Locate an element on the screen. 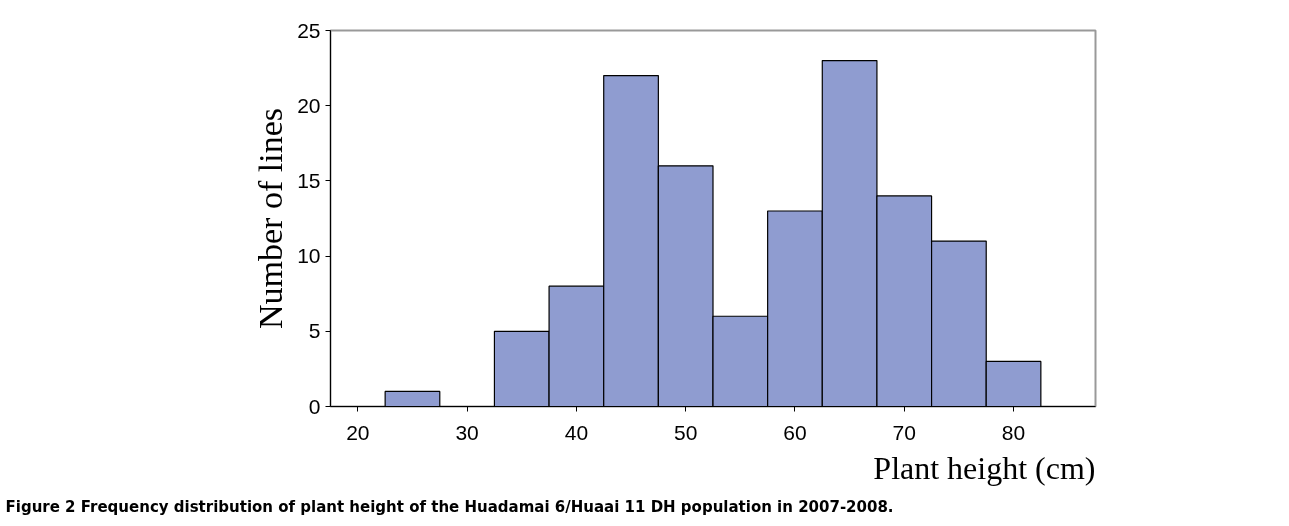 The height and width of the screenshot is (526, 1289). x-tick-label: 70 is located at coordinates (904, 432).